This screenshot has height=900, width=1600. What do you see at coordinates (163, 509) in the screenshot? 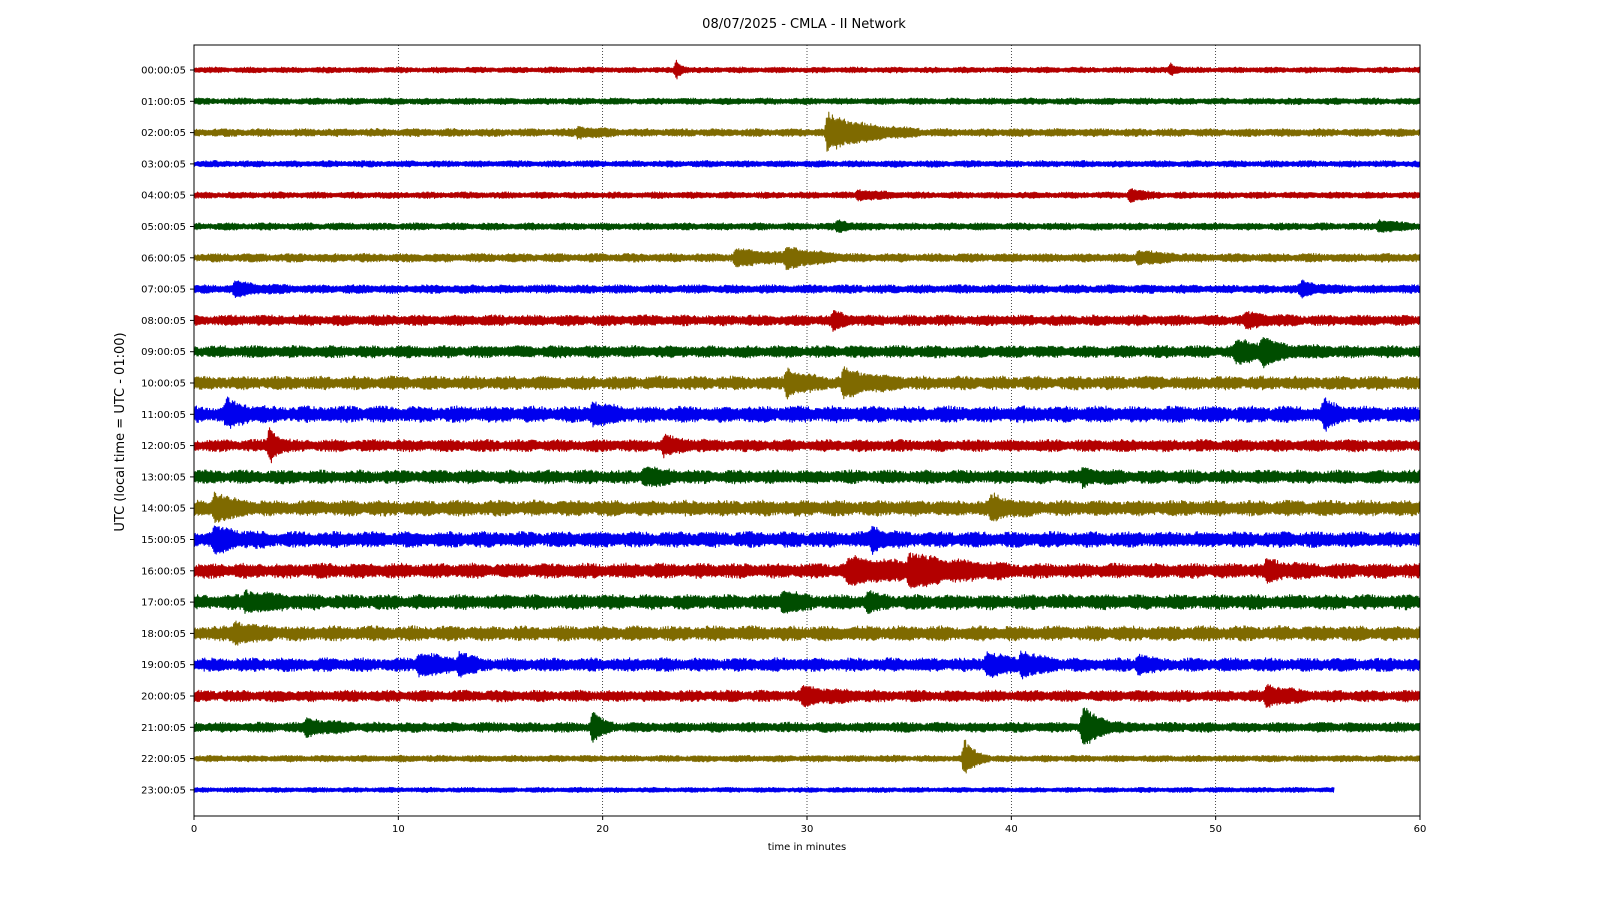
I see `y-tick-label: 14:00:05` at bounding box center [163, 509].